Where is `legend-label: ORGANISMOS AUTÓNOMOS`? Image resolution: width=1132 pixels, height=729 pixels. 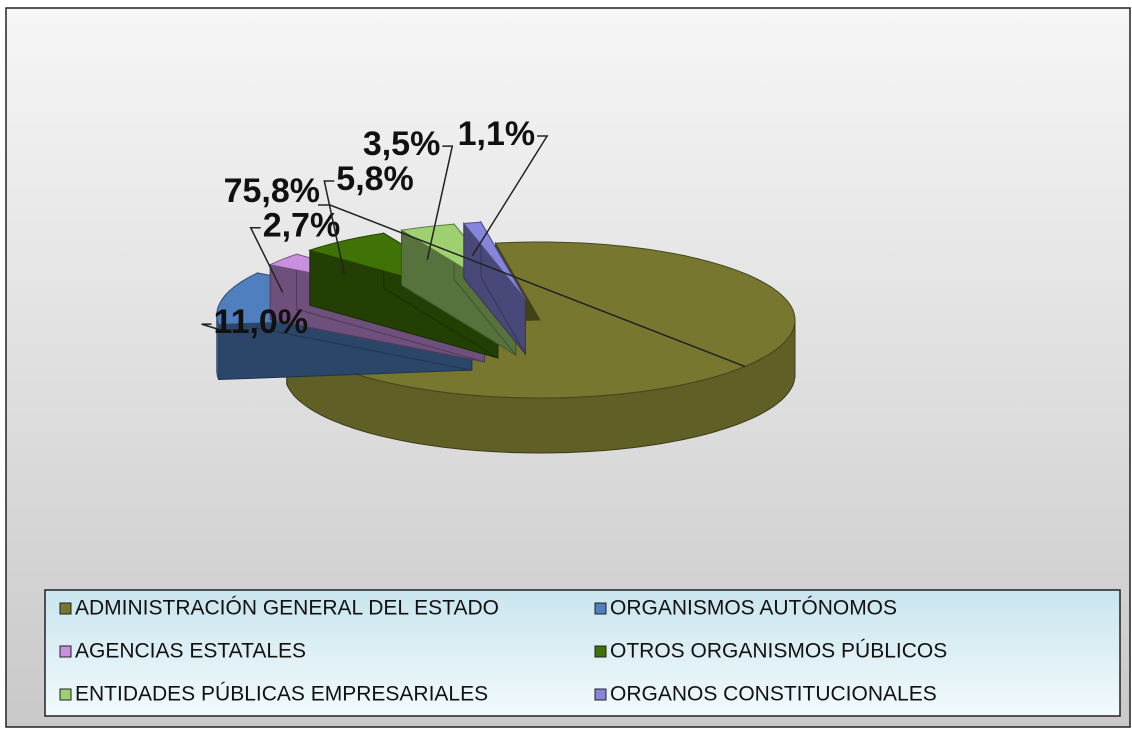
legend-label: ORGANISMOS AUTÓNOMOS is located at coordinates (753, 608).